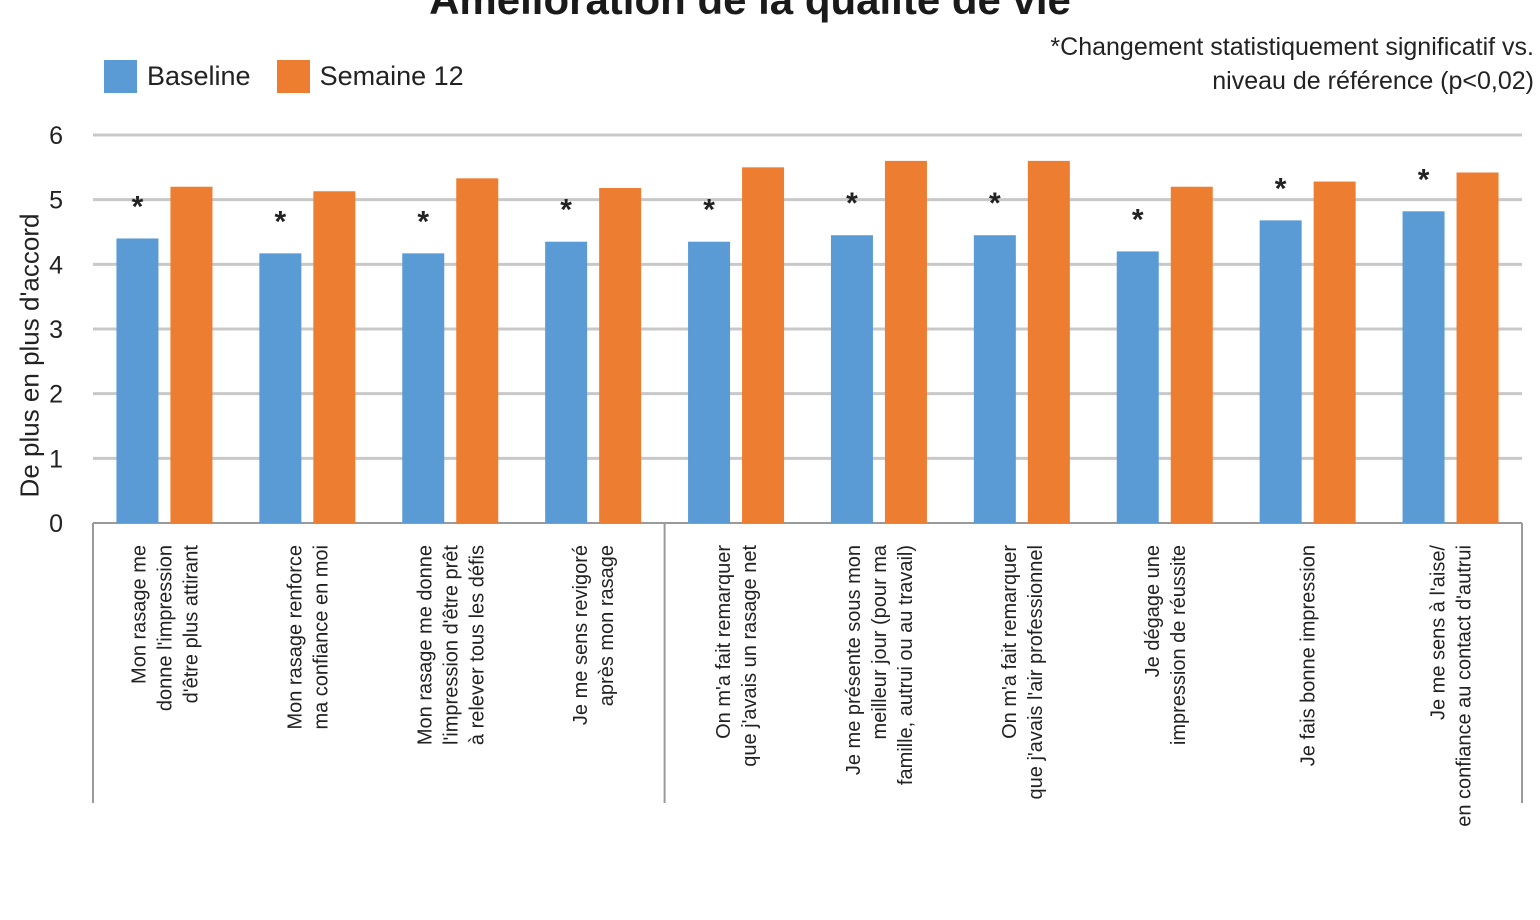  Describe the element at coordinates (1179, 645) in the screenshot. I see `category-label-line: impression de réussite` at that location.